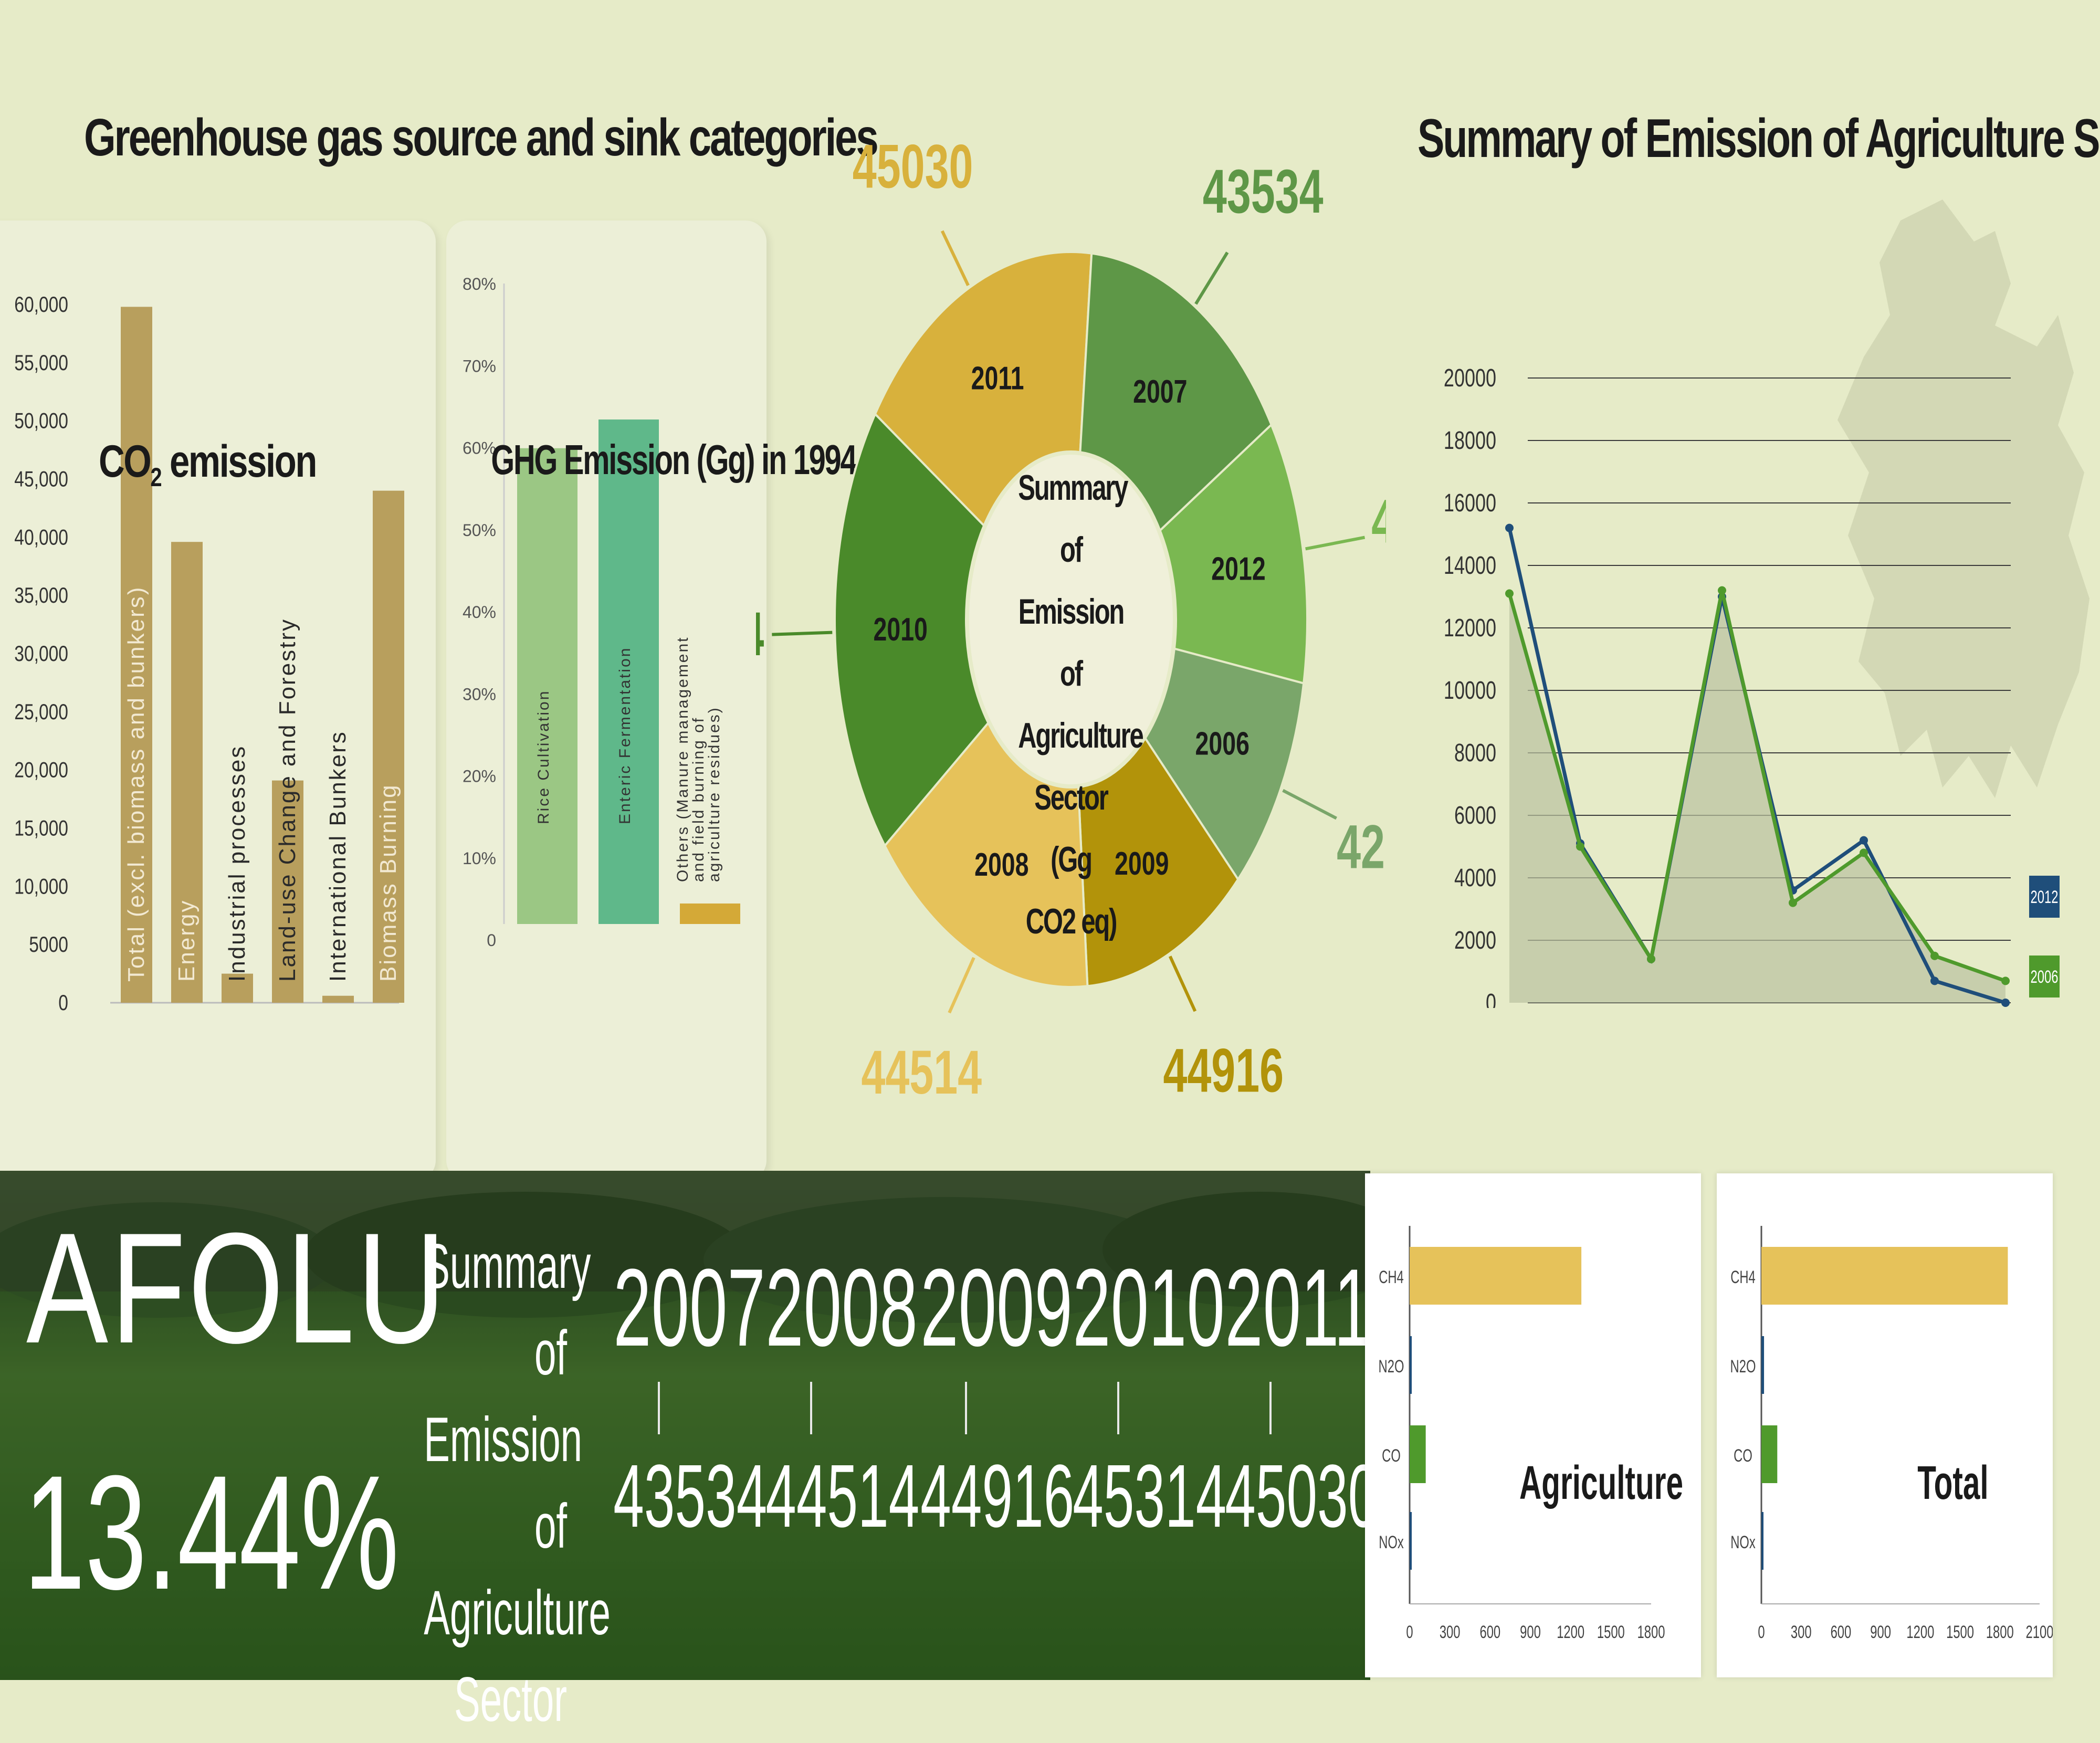 The width and height of the screenshot is (2100, 1743). What do you see at coordinates (689, 1307) in the screenshot?
I see `year-label: 2007` at bounding box center [689, 1307].